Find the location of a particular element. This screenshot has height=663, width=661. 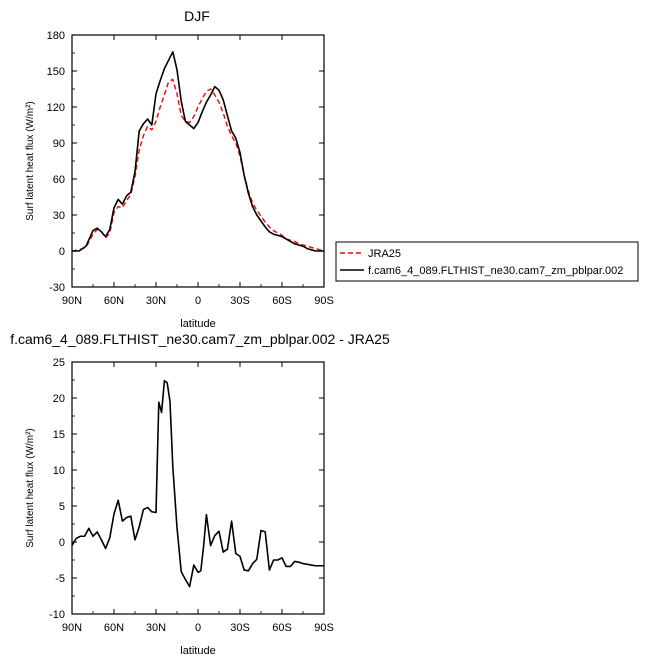

y-tick-label: 10 is located at coordinates (59, 471).